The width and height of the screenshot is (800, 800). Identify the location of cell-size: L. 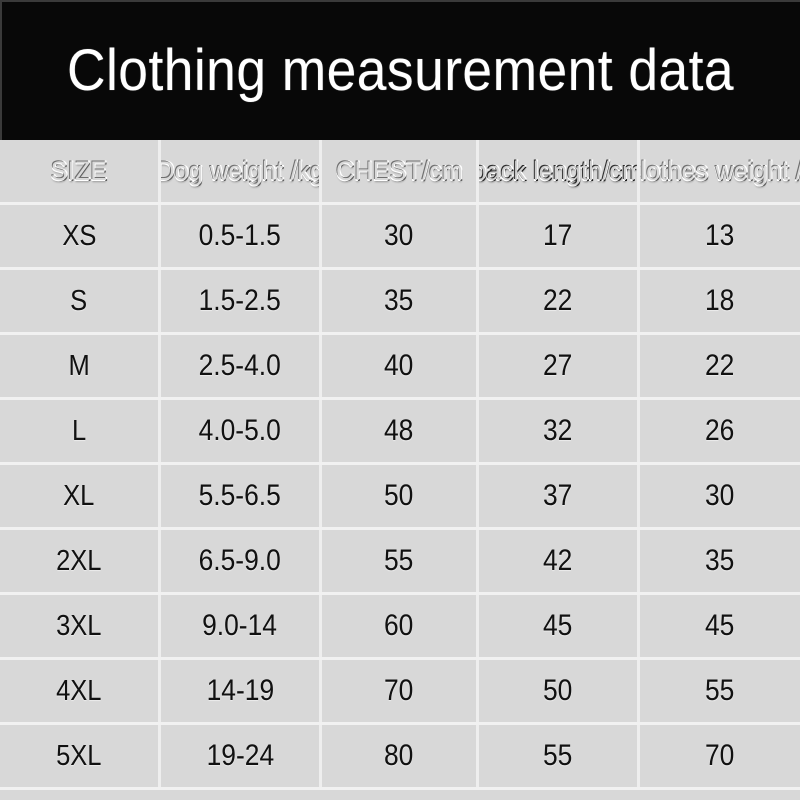
(80, 431).